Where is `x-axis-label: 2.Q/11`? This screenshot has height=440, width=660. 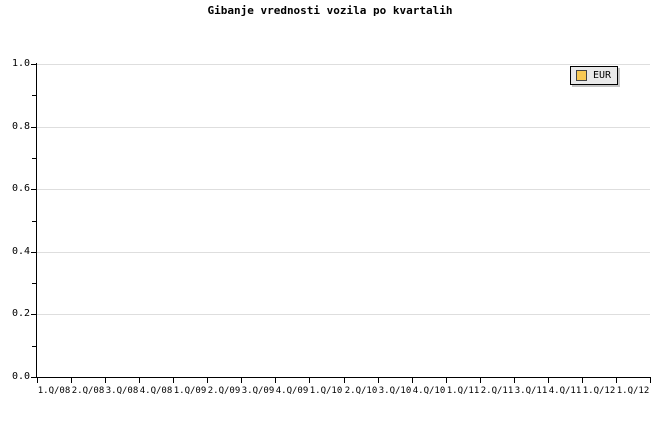 x-axis-label: 2.Q/11 is located at coordinates (497, 391).